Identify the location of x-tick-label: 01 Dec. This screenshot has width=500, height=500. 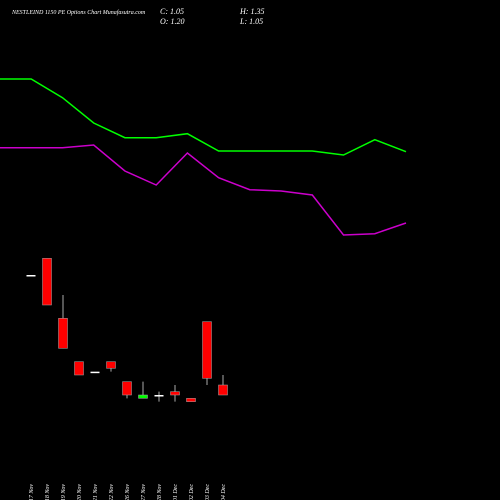
(176, 492).